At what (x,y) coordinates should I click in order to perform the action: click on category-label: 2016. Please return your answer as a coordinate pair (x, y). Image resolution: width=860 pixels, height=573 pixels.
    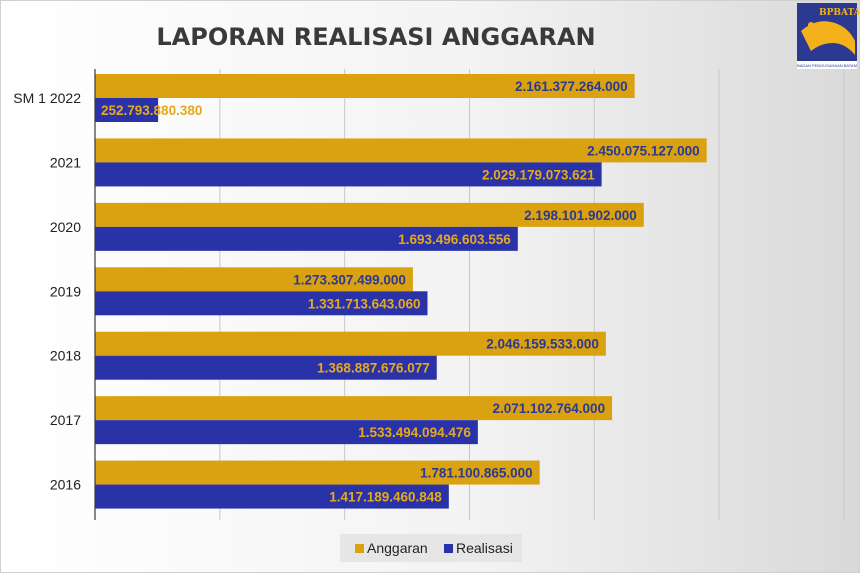
    Looking at the image, I should click on (65, 485).